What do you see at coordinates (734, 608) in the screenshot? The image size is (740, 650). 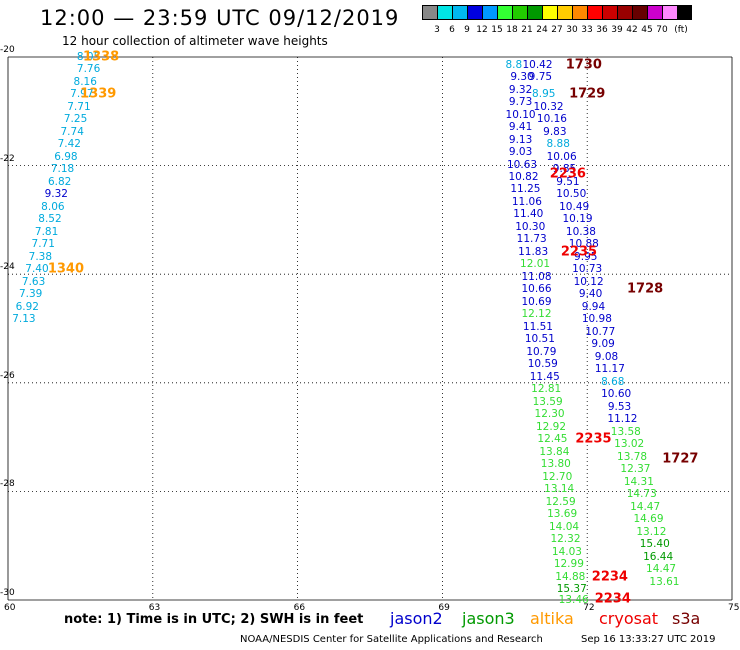 I see `longitude-tick-label: 75` at bounding box center [734, 608].